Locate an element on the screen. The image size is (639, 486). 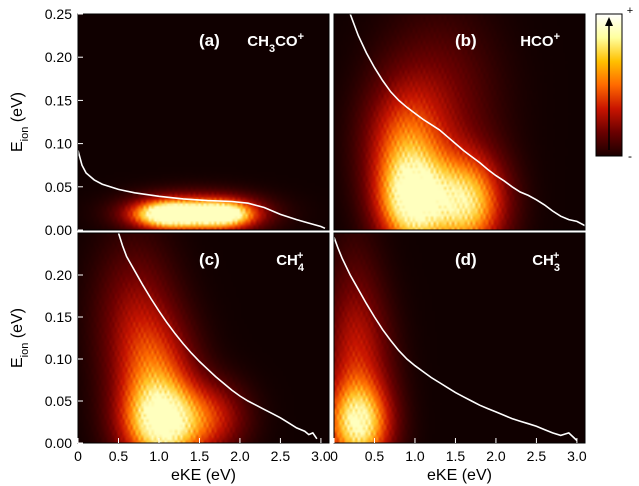
species-label: CH3+ is located at coordinates (546, 262).